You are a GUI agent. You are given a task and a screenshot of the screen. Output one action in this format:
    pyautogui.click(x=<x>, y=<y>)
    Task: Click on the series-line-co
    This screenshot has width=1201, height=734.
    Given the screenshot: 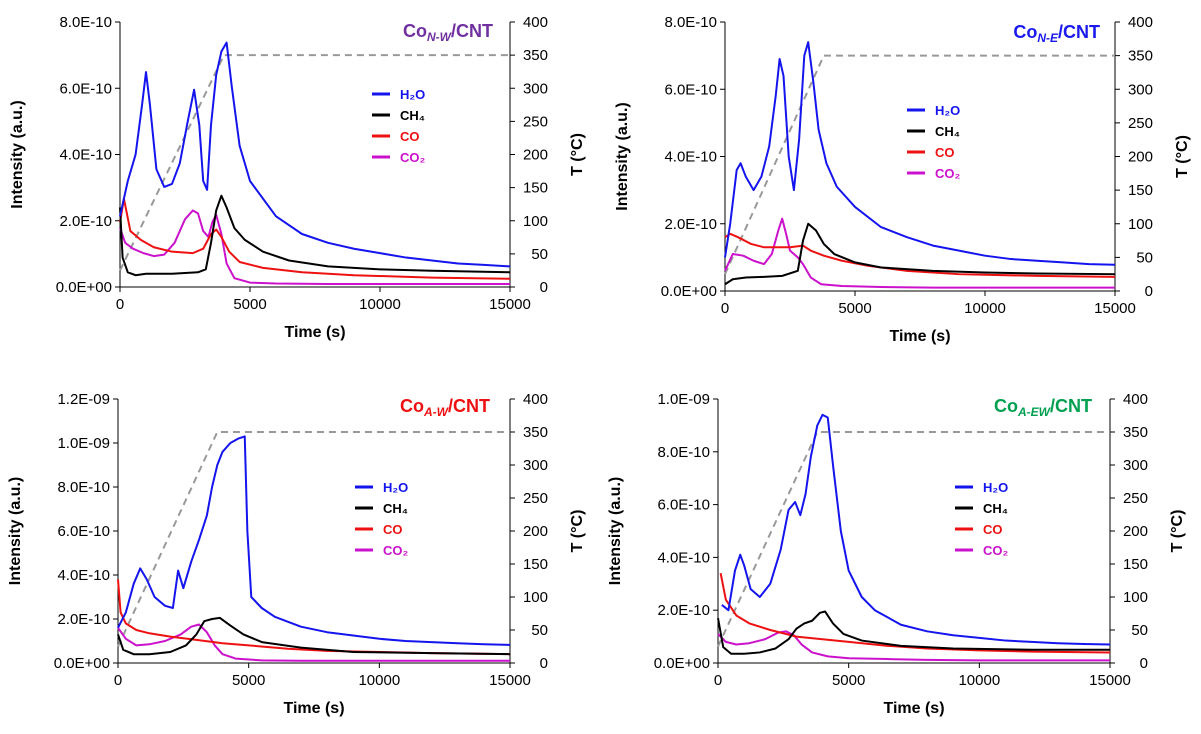 What is the action you would take?
    pyautogui.click(x=920, y=255)
    